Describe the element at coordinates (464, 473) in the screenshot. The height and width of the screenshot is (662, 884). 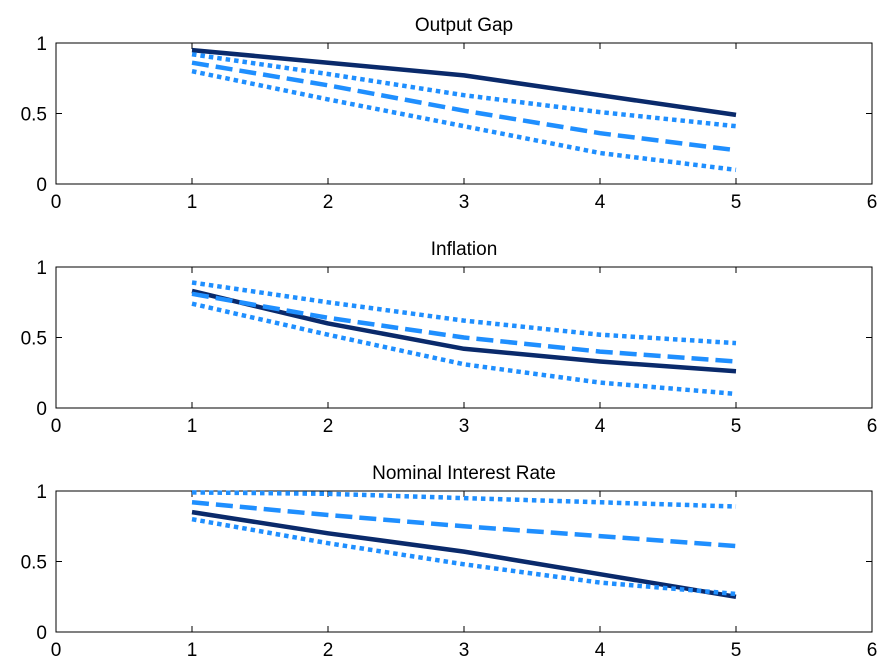
I see `chart-title: Nominal Interest Rate` at that location.